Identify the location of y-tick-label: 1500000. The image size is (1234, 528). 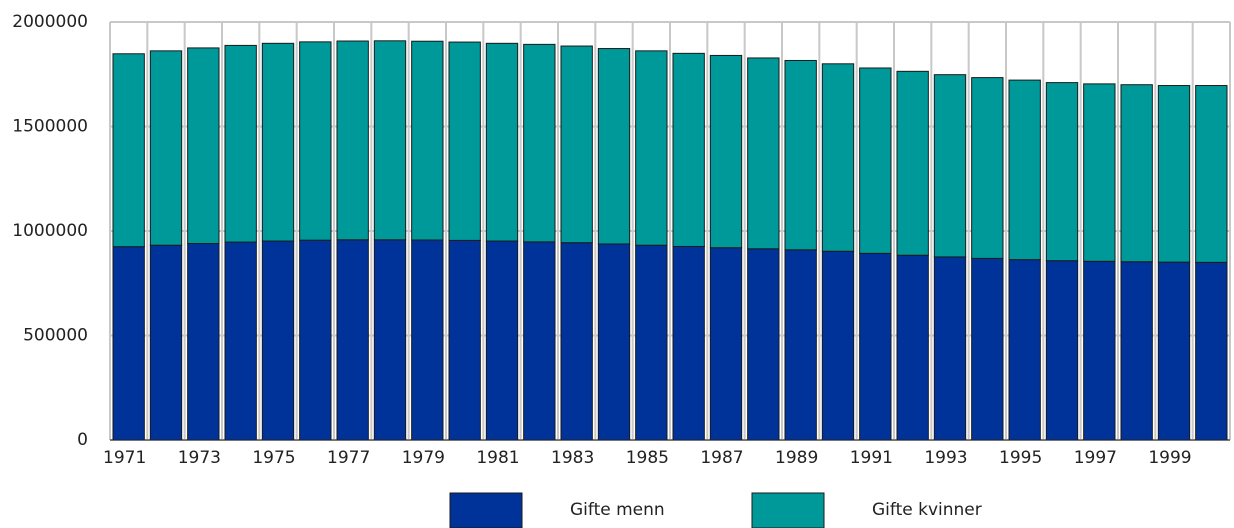
(50, 127).